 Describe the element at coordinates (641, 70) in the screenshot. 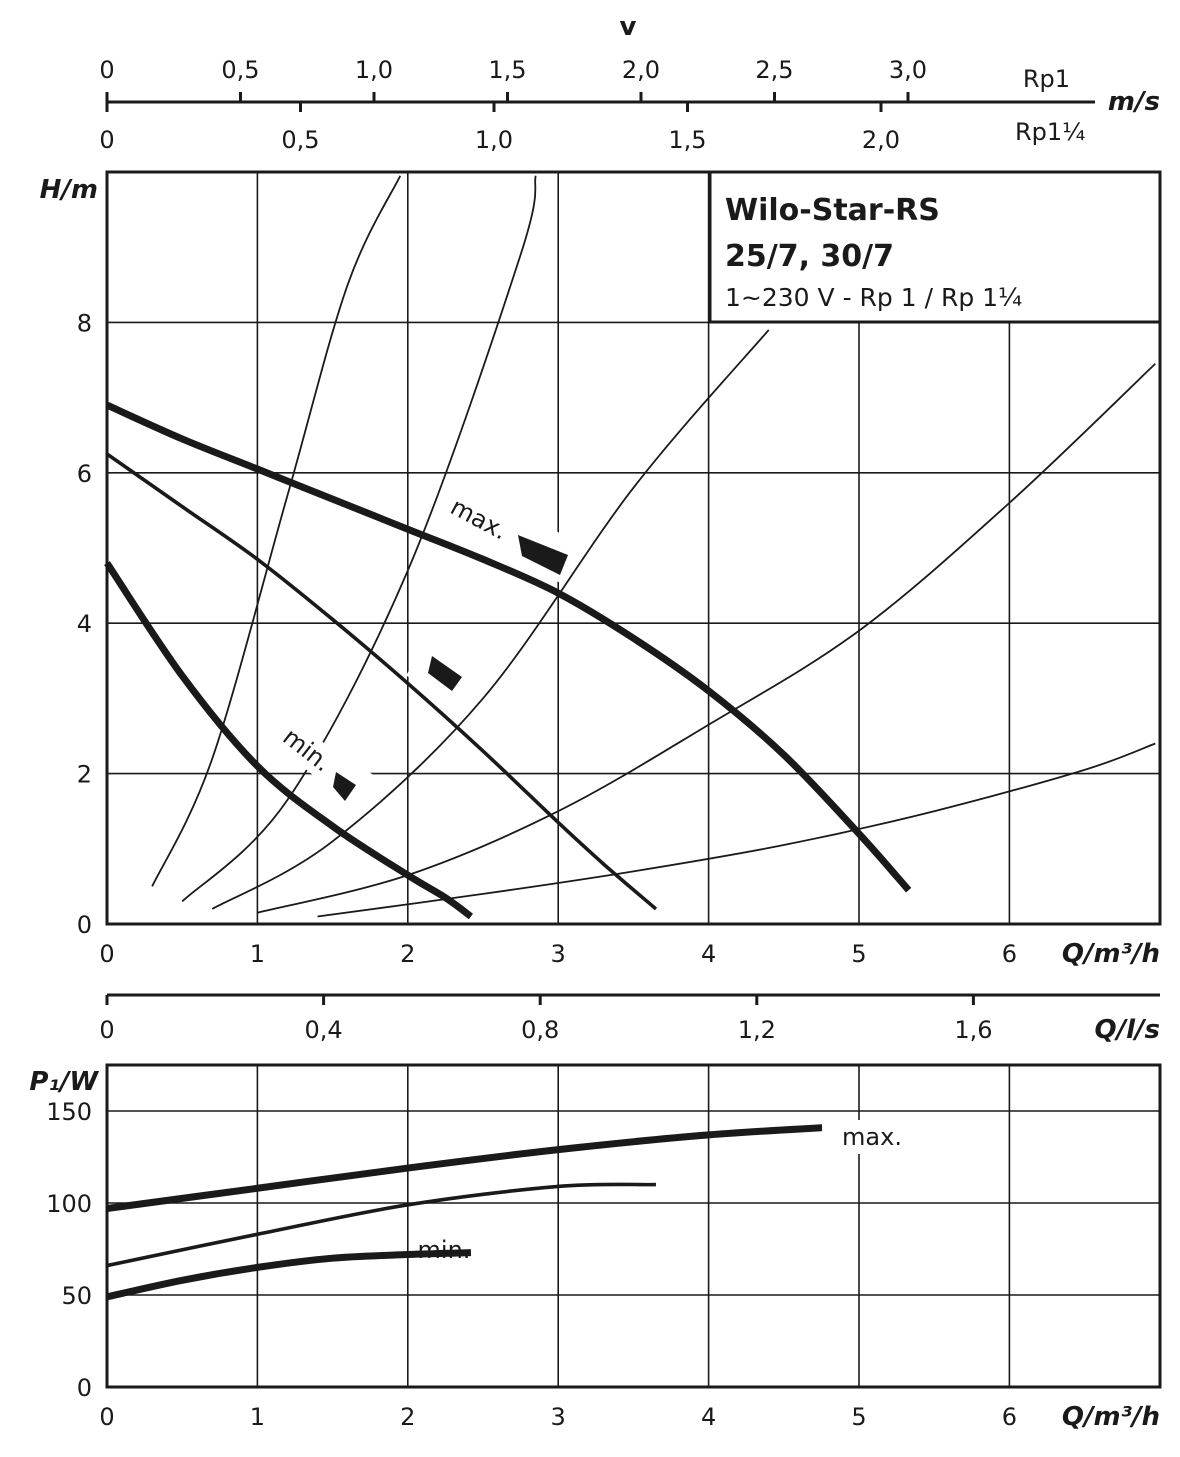

I see `rp1-tick-label: 2,0` at that location.